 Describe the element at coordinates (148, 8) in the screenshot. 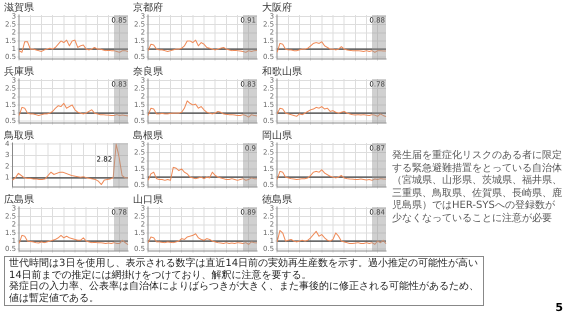

I see `chart-title: 京都府` at that location.